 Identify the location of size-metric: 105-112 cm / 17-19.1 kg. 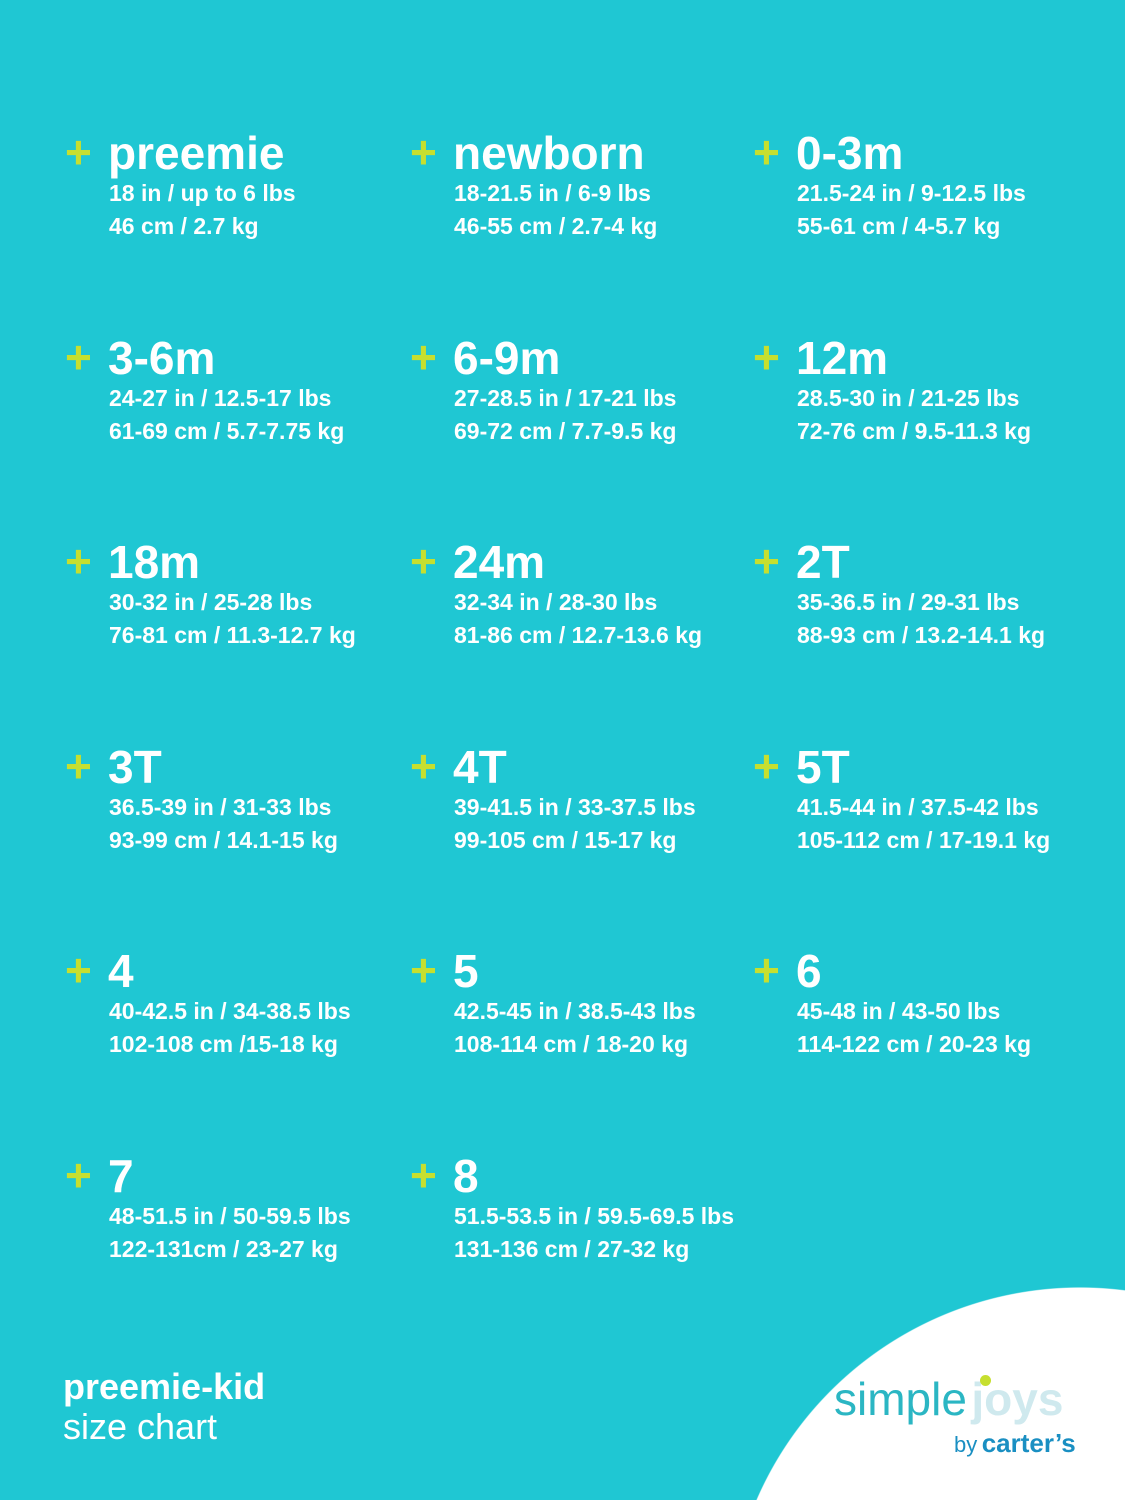
(924, 839).